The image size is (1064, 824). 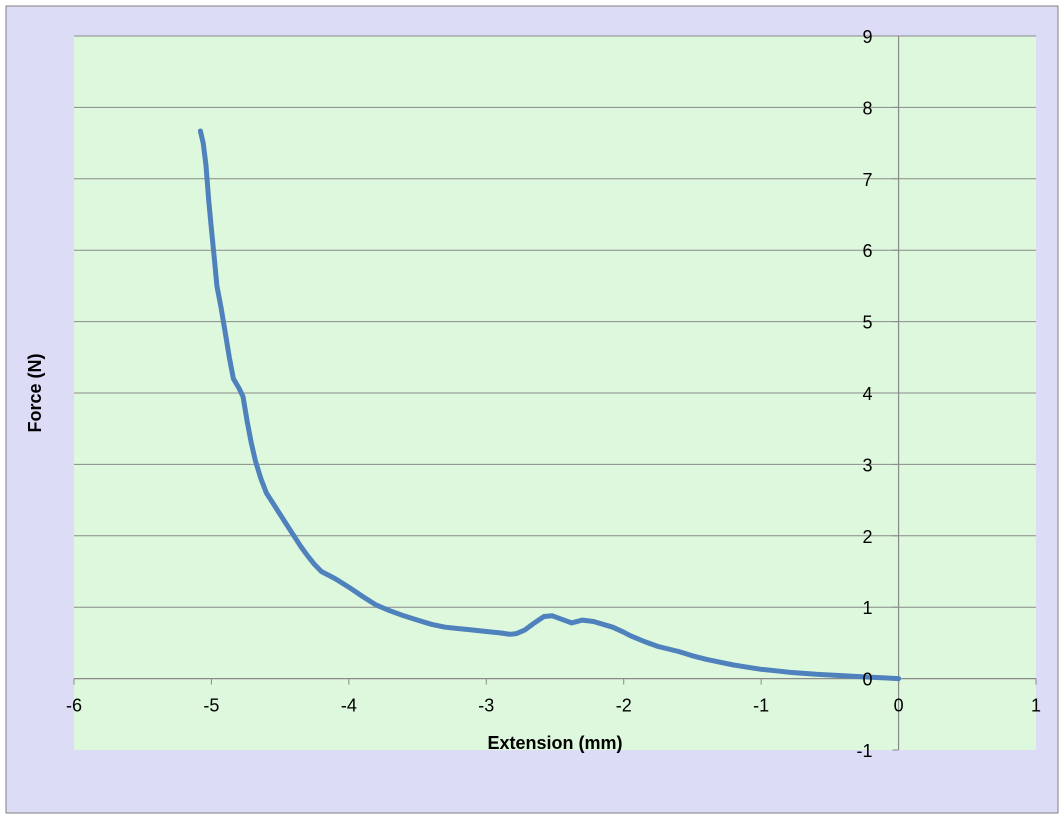 What do you see at coordinates (74, 706) in the screenshot?
I see `x-tick-label: -6` at bounding box center [74, 706].